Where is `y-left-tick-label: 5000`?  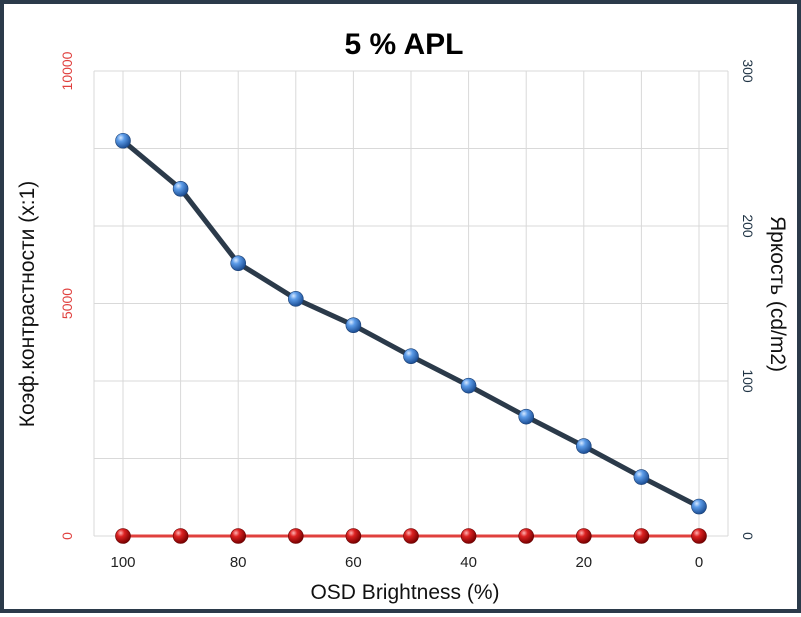 y-left-tick-label: 5000 is located at coordinates (67, 303).